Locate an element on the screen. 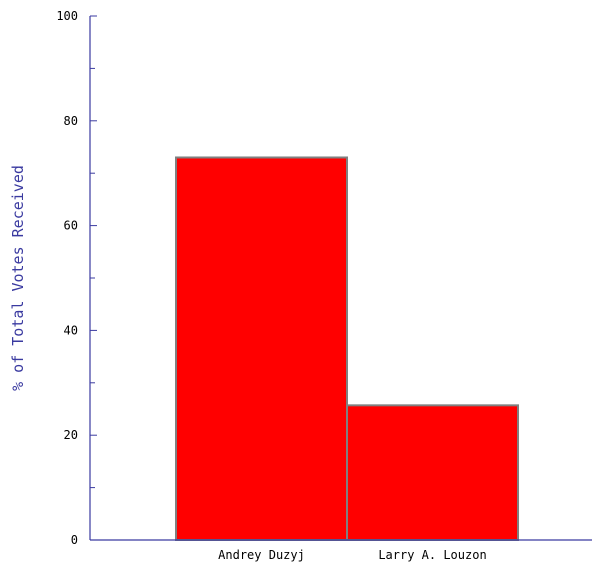 Image resolution: width=595 pixels, height=567 pixels. category-label: Larry A. Louzon is located at coordinates (432, 555).